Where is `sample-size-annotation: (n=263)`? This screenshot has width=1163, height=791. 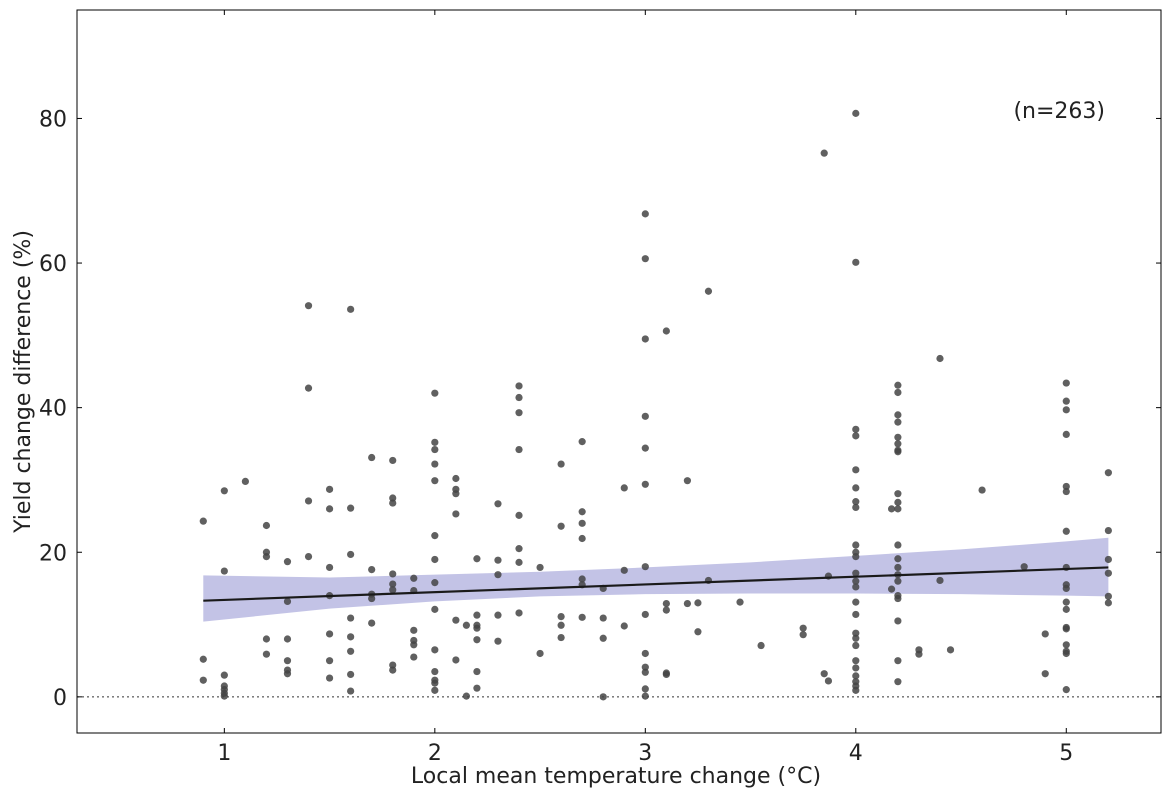 sample-size-annotation: (n=263) is located at coordinates (1059, 111).